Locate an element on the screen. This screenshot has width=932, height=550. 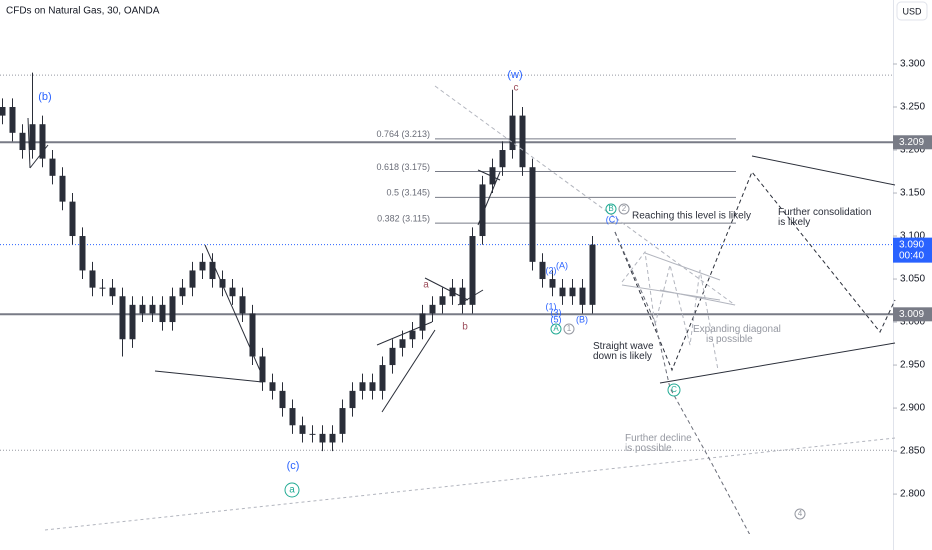
wave-label: (C) is located at coordinates (612, 219).